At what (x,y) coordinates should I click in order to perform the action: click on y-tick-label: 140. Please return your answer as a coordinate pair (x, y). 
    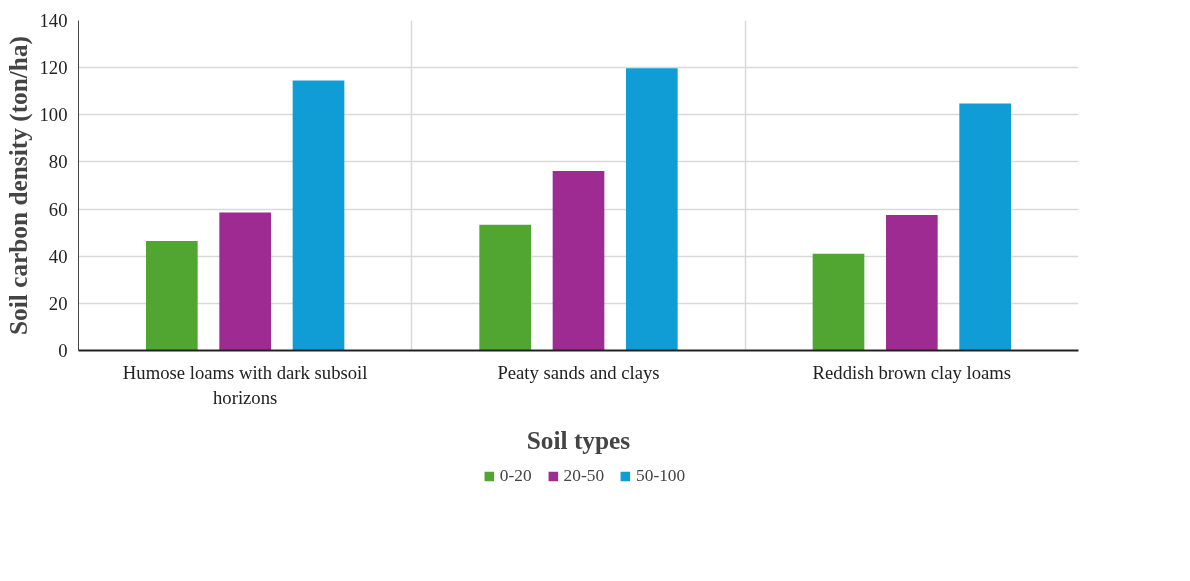
    Looking at the image, I should click on (53, 20).